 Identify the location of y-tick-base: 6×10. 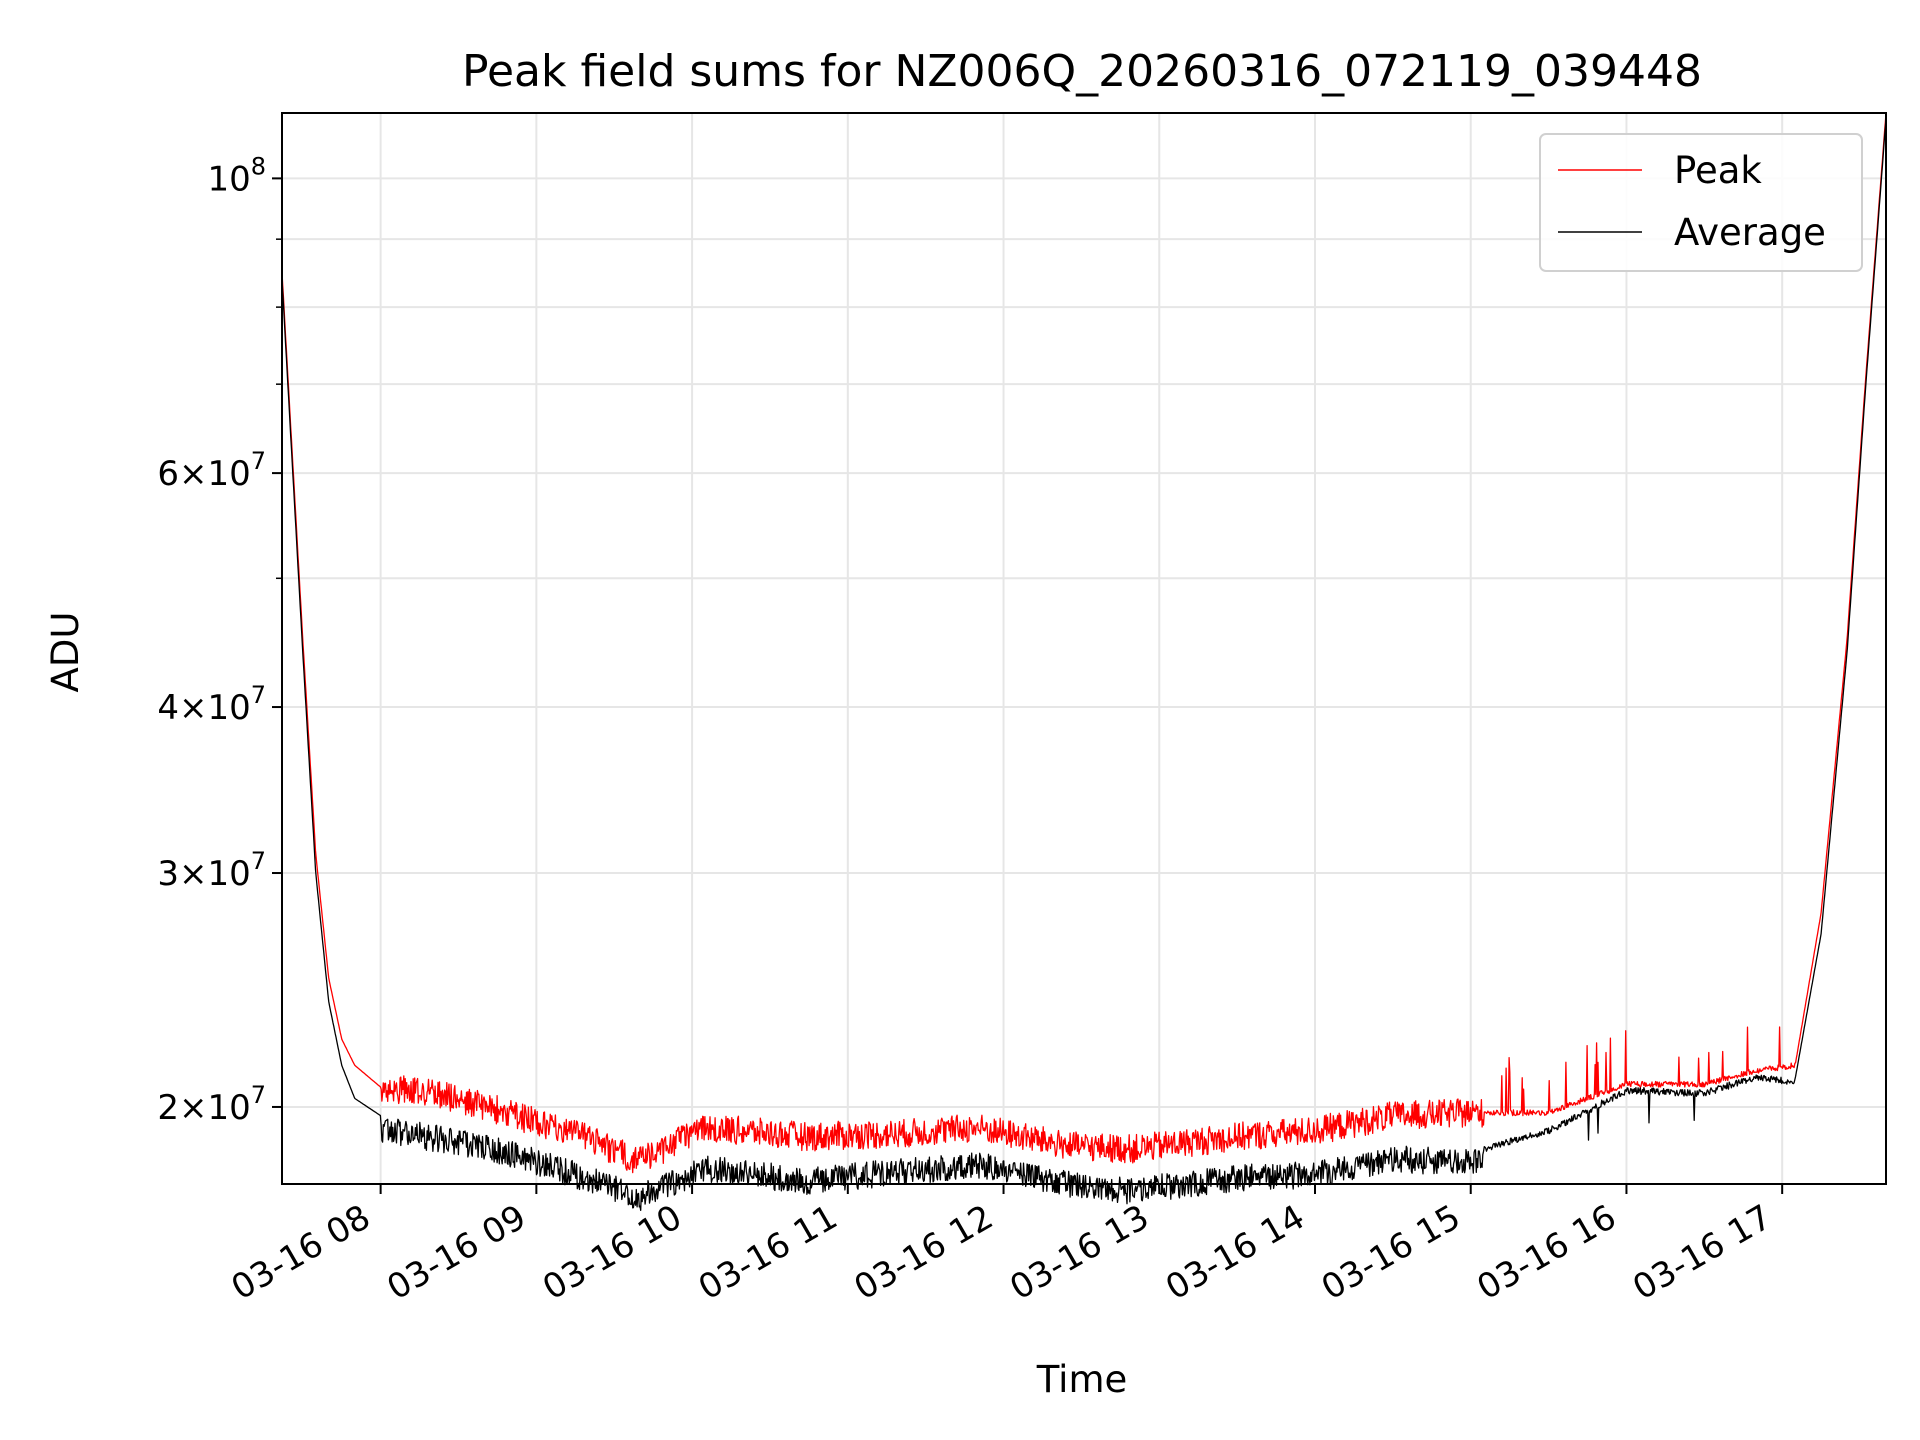
(203, 474).